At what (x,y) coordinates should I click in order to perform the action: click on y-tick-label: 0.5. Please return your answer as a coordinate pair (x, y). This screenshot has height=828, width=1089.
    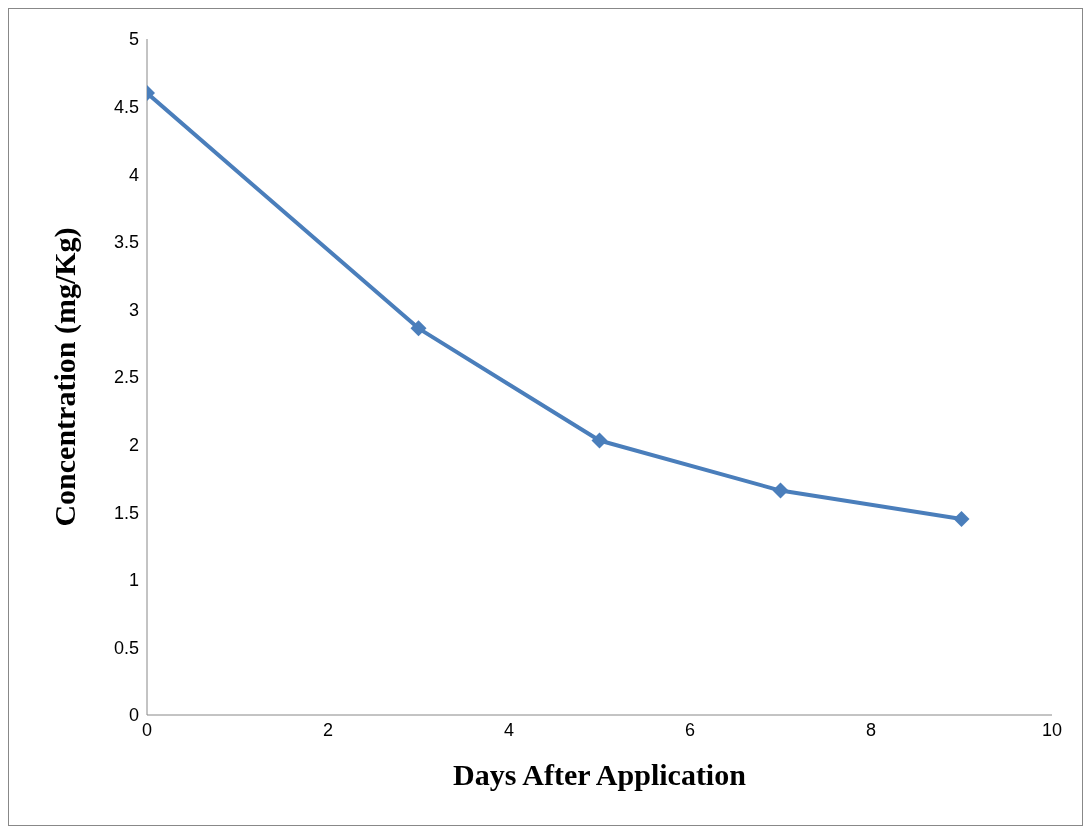
    Looking at the image, I should click on (126, 647).